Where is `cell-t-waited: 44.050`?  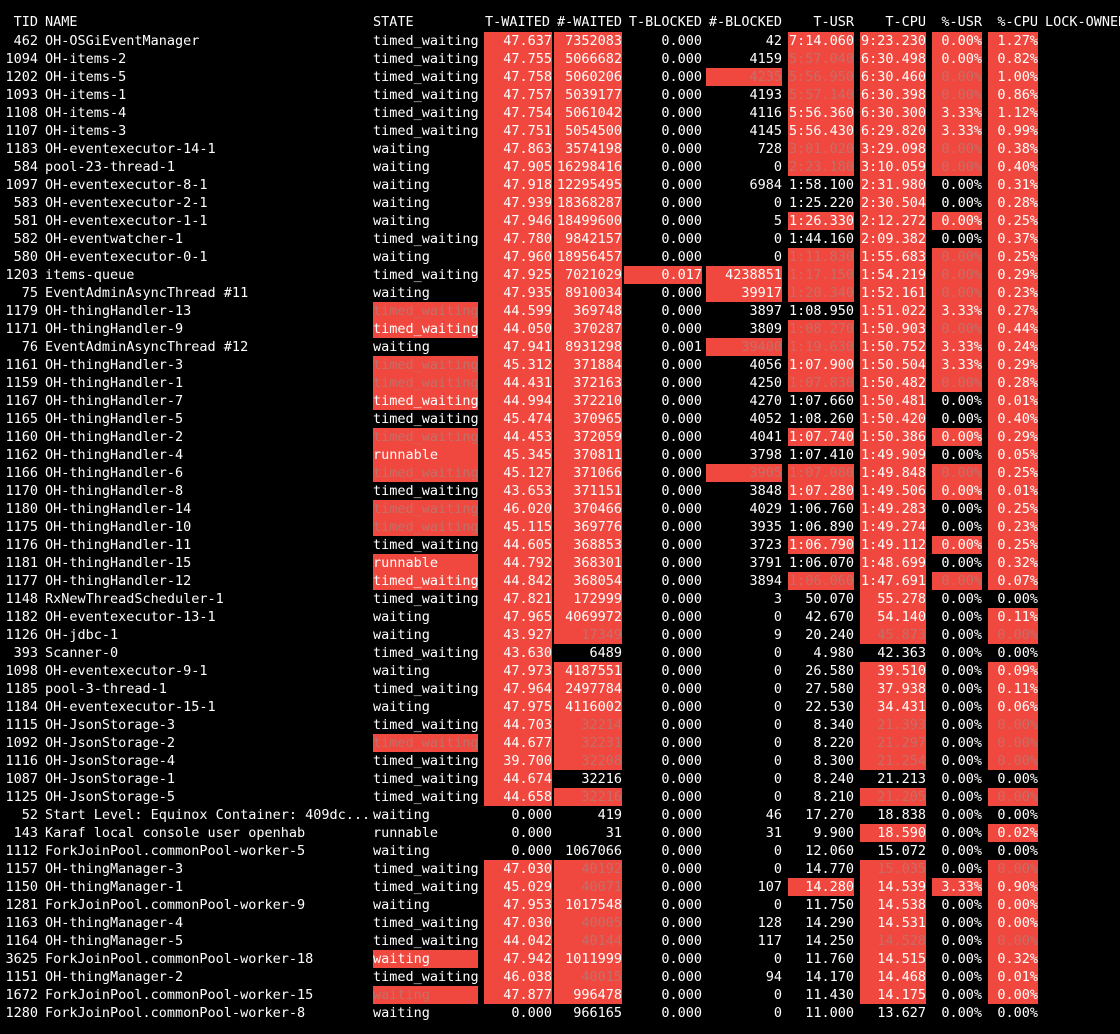
cell-t-waited: 44.050 is located at coordinates (518, 329).